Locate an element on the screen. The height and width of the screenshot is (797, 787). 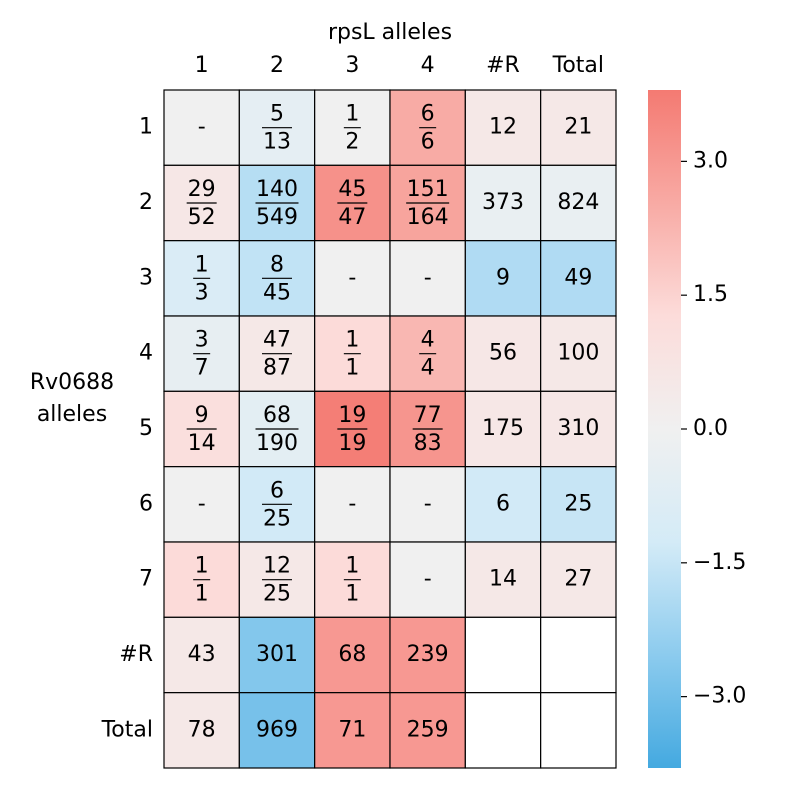
fraction-numerator: 47 is located at coordinates (277, 340).